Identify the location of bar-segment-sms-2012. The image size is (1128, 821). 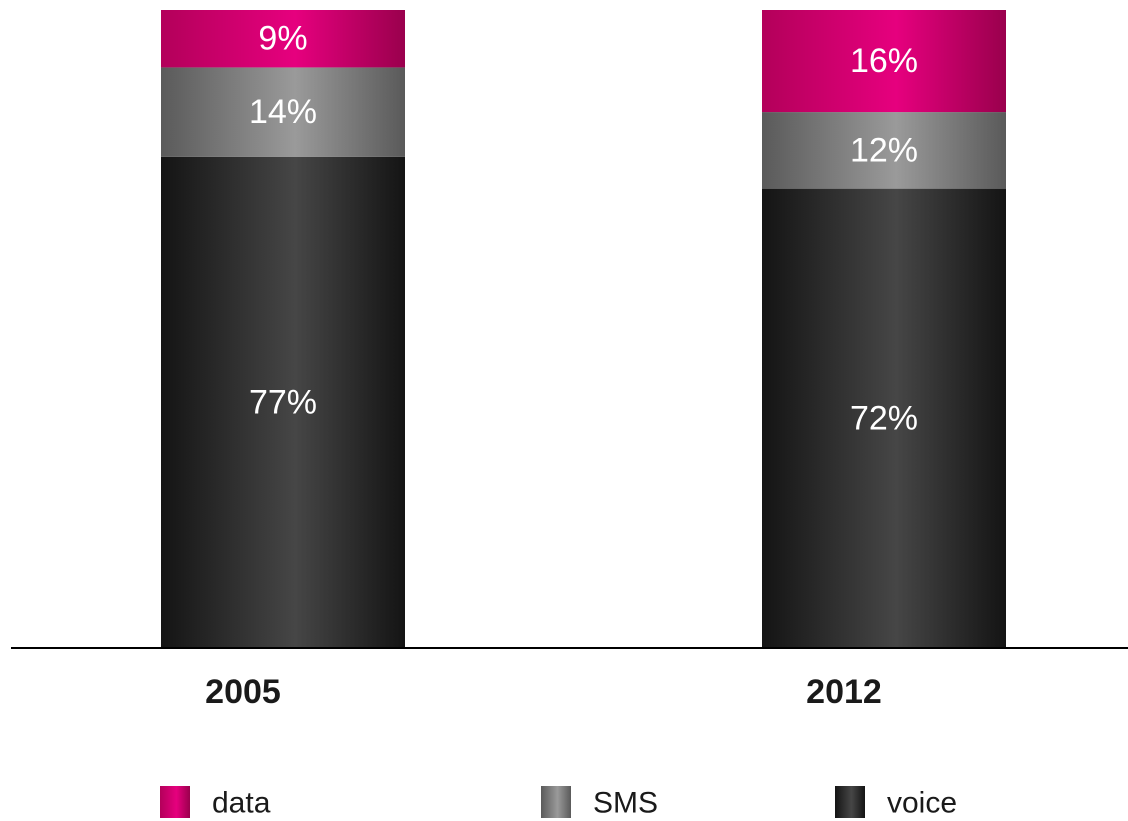
(884, 150).